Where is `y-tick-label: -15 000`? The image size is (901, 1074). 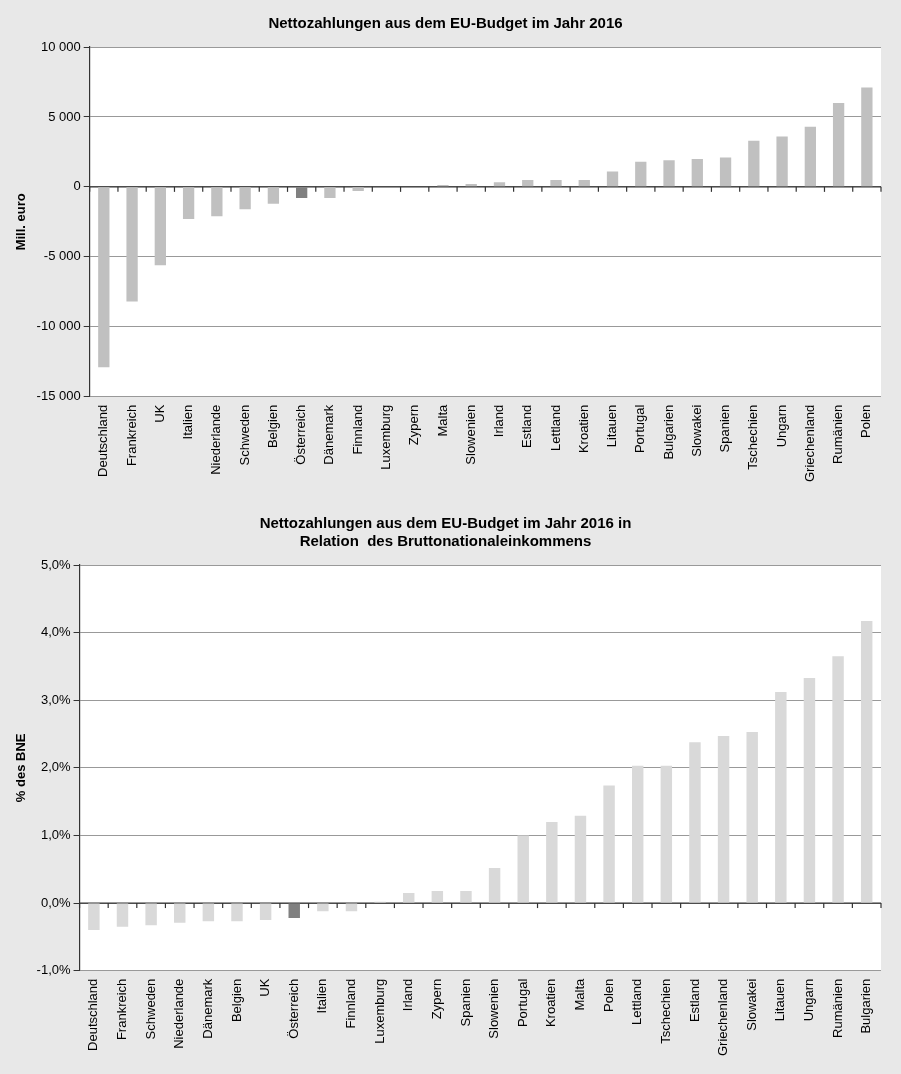
y-tick-label: -15 000 is located at coordinates (58, 396).